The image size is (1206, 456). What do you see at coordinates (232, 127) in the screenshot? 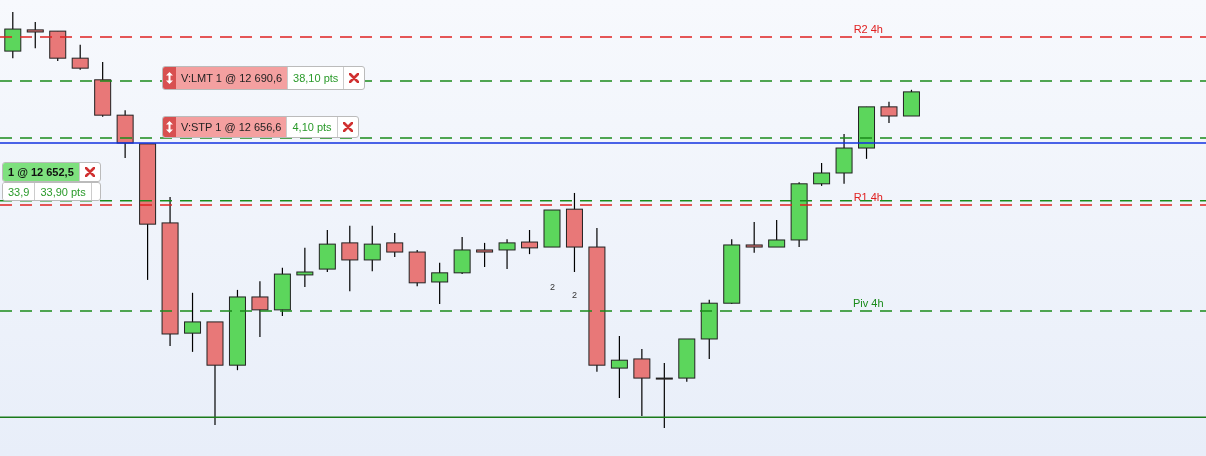
I see `annotation: V:STP 1 @ 12 656,6` at bounding box center [232, 127].